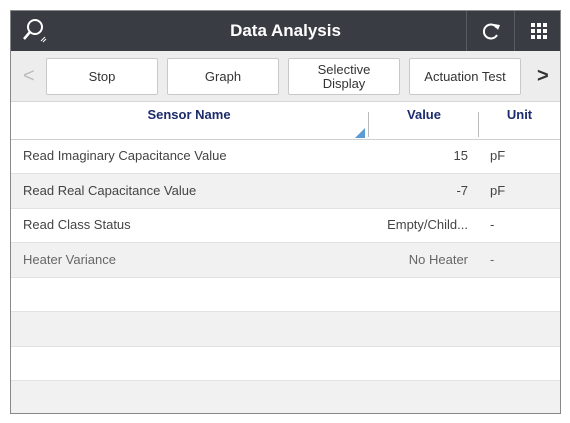 The width and height of the screenshot is (570, 423). What do you see at coordinates (285, 225) in the screenshot?
I see `table-row: Read Class Status Empty/Child... -` at bounding box center [285, 225].